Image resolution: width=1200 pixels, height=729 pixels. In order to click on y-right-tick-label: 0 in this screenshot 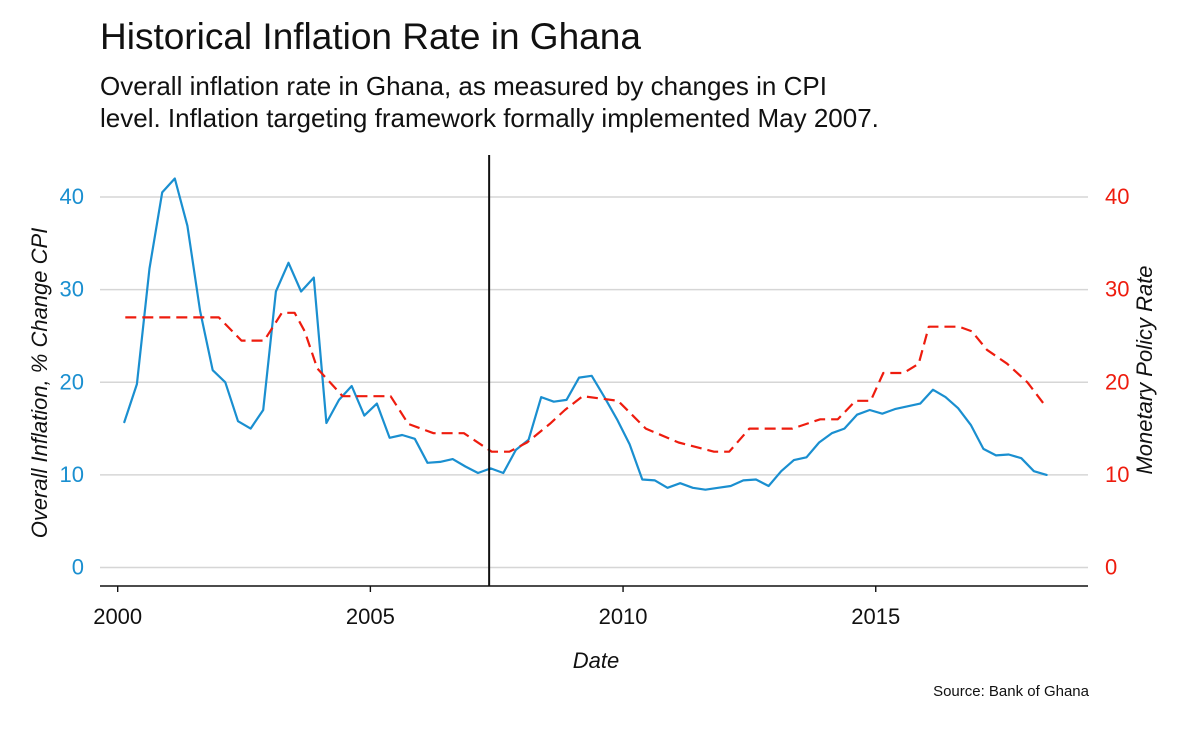, I will do `click(1111, 566)`.